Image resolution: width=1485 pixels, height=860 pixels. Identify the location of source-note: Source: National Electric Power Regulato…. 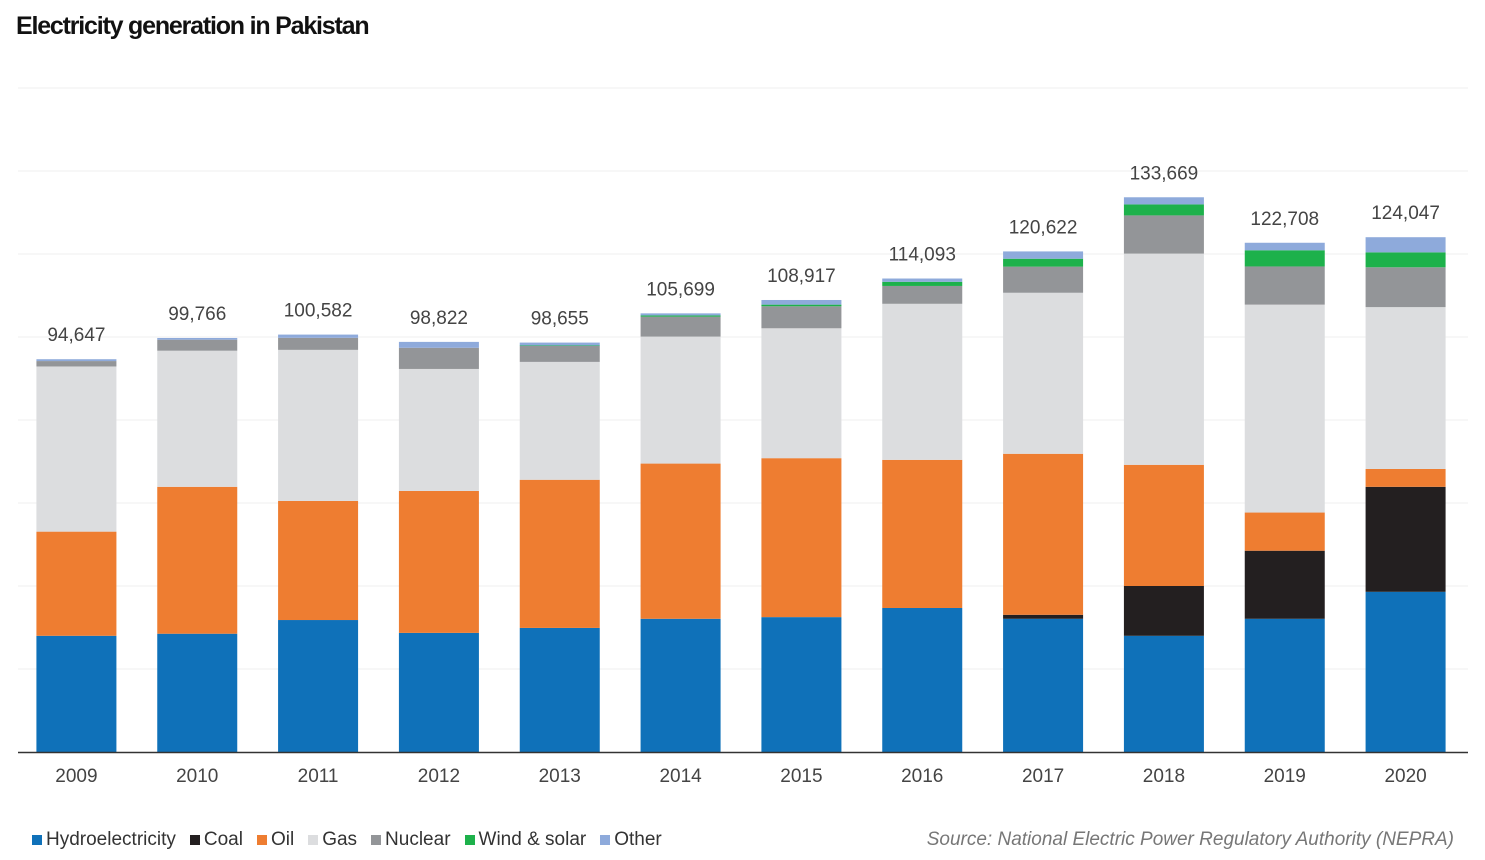
(1190, 839).